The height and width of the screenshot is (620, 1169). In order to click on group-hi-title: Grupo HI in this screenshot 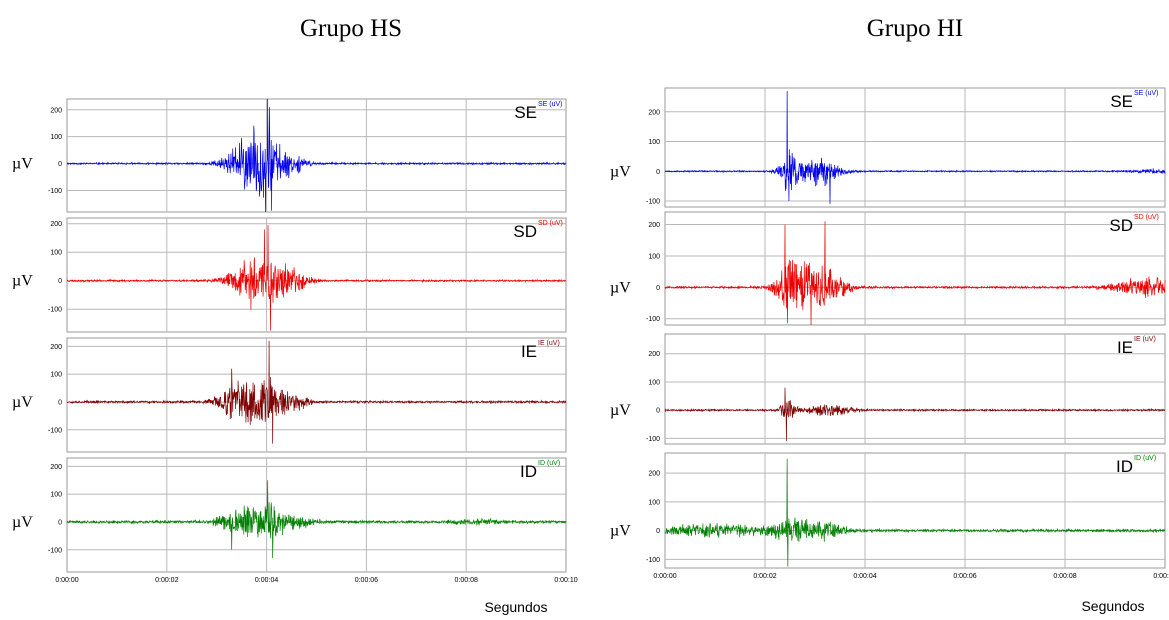, I will do `click(915, 28)`.